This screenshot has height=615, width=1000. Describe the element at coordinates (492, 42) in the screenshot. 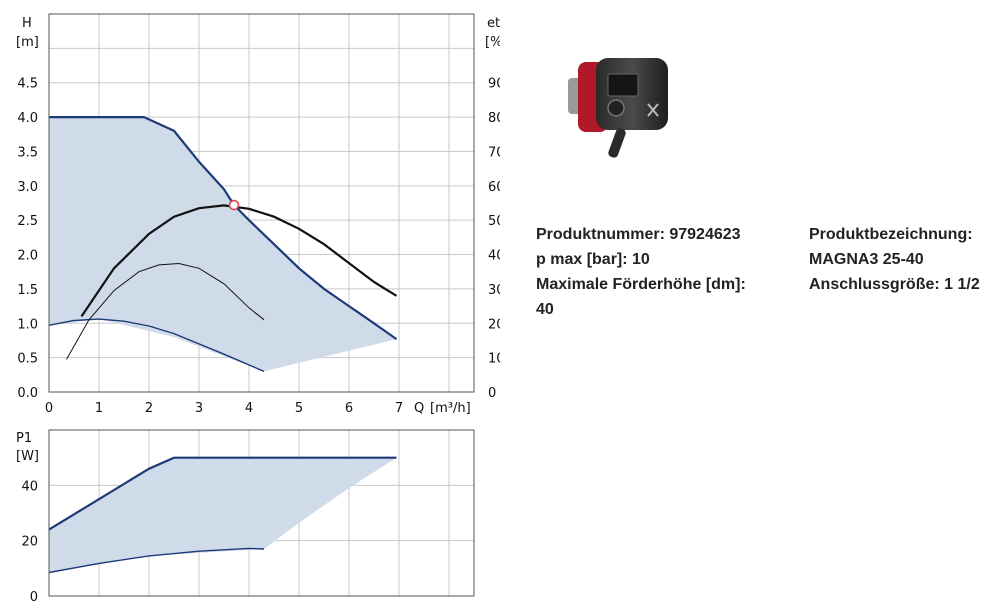

I see `efficiency-axis-unit: [%]` at that location.